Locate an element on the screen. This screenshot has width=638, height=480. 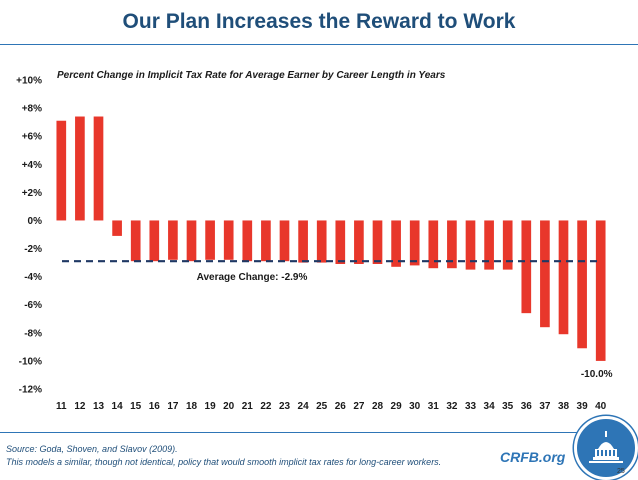
x-tick-label: 20 is located at coordinates (229, 406).